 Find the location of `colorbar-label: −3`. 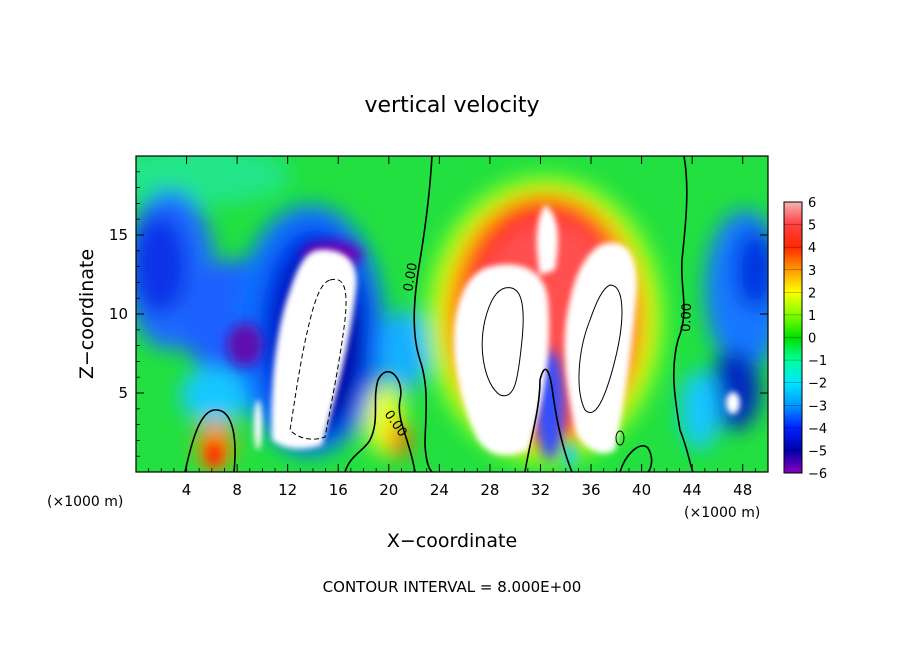

colorbar-label: −3 is located at coordinates (817, 406).